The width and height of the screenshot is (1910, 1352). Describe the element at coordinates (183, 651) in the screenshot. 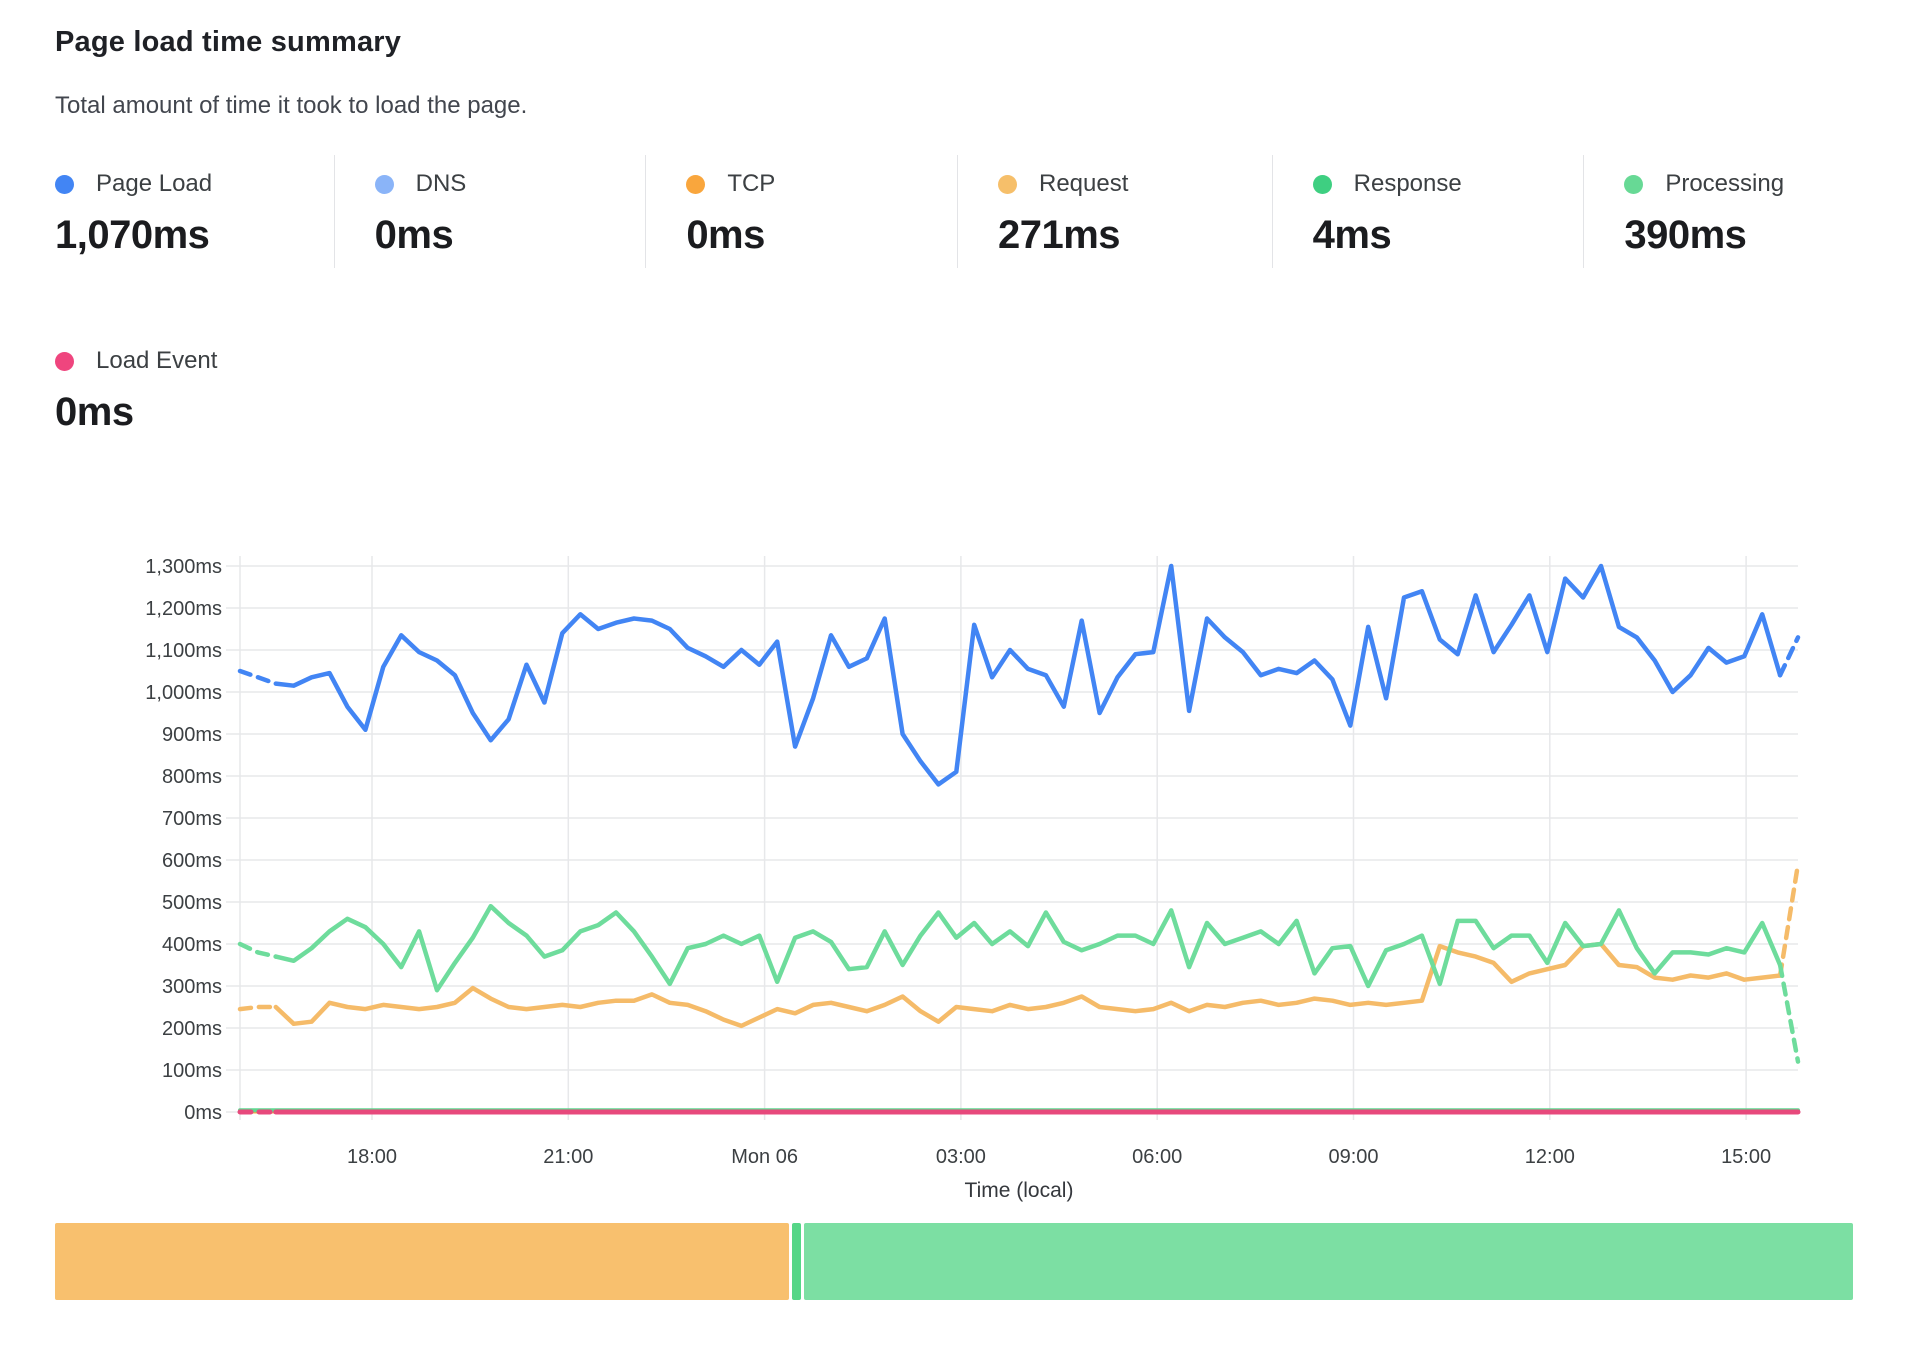

I see `y-axis-label: 1,100ms` at that location.